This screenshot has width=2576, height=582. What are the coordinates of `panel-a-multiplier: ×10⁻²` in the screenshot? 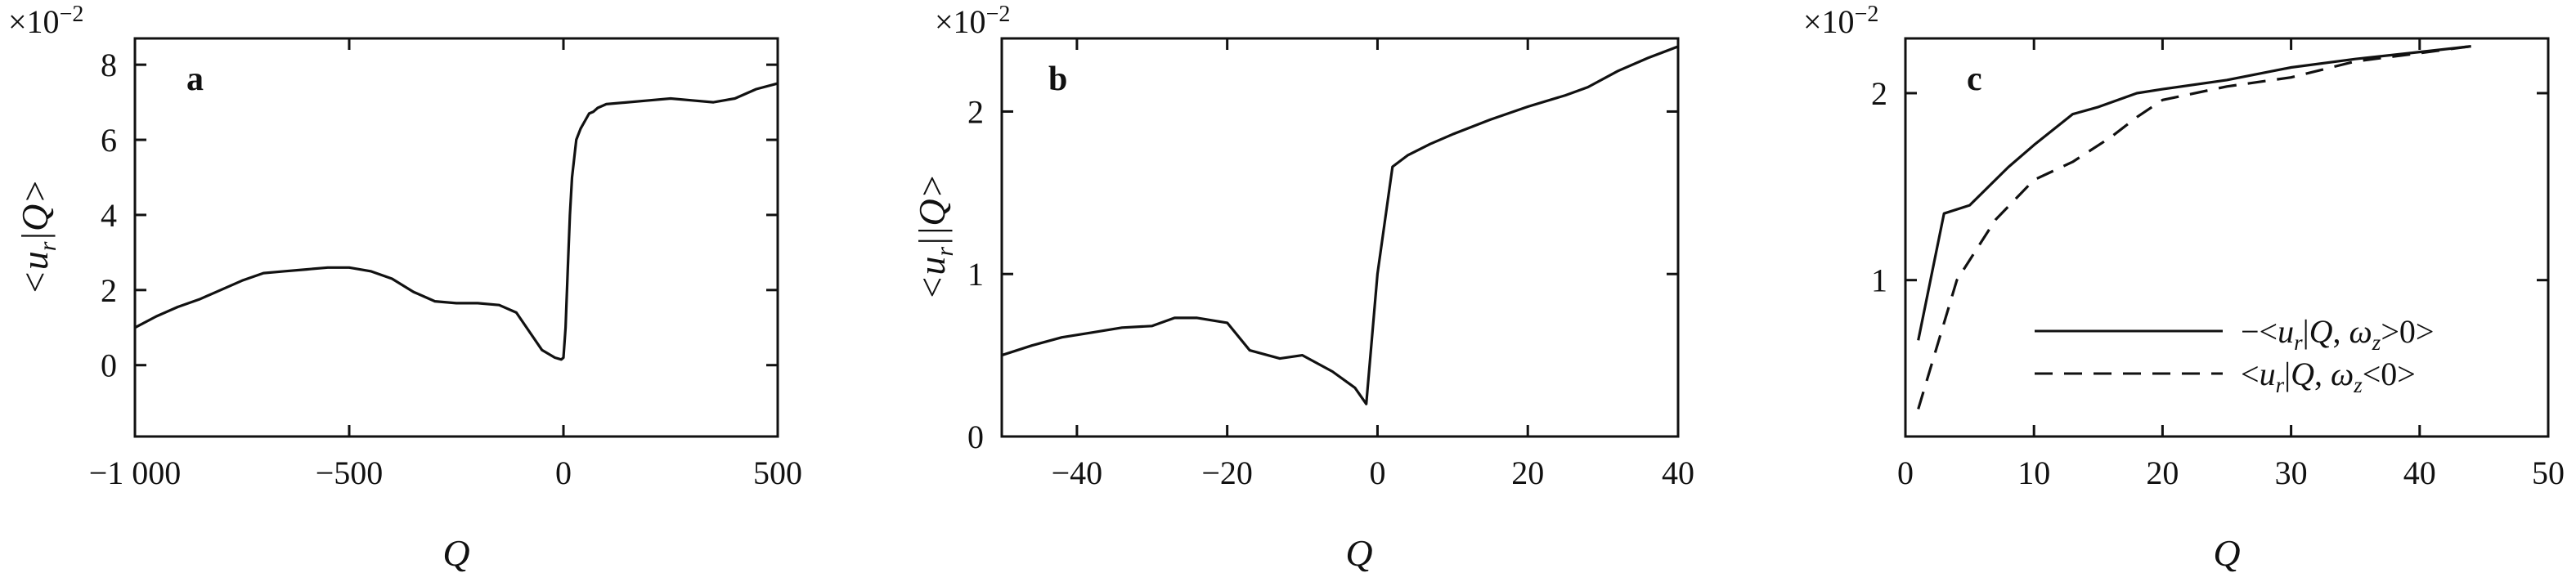 It's located at (46, 21).